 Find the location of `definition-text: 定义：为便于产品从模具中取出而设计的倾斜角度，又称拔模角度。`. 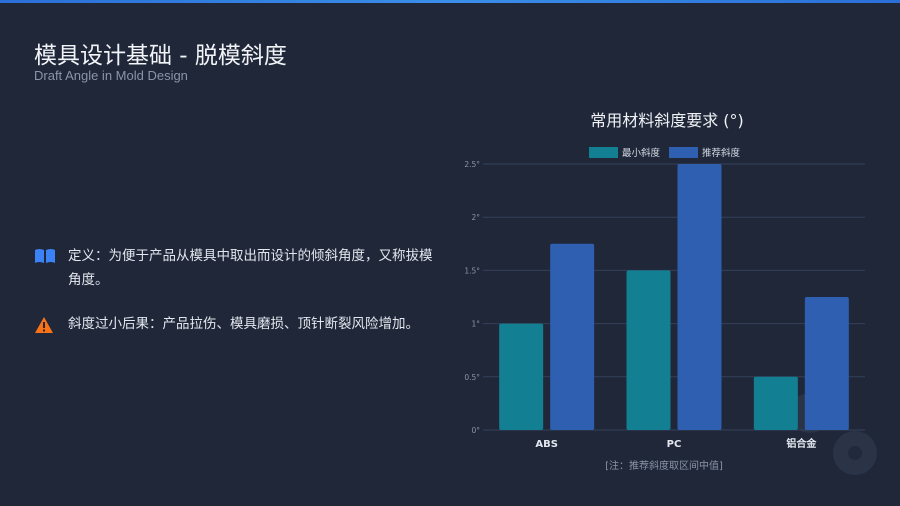

definition-text: 定义：为便于产品从模具中取出而设计的倾斜角度，又称拔模角度。 is located at coordinates (250, 268).